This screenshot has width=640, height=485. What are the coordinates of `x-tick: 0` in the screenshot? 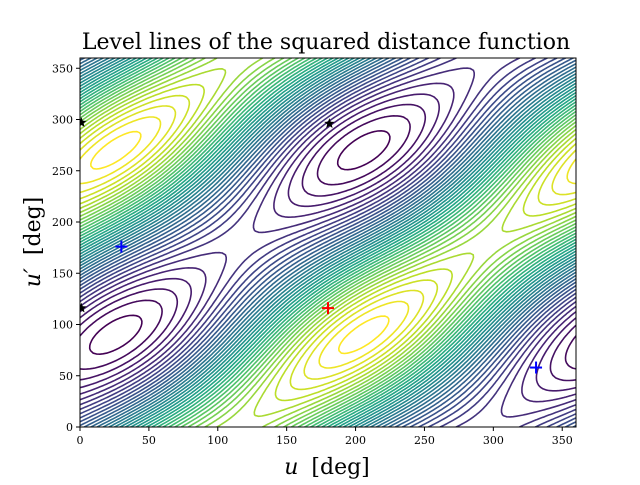 It's located at (80, 437).